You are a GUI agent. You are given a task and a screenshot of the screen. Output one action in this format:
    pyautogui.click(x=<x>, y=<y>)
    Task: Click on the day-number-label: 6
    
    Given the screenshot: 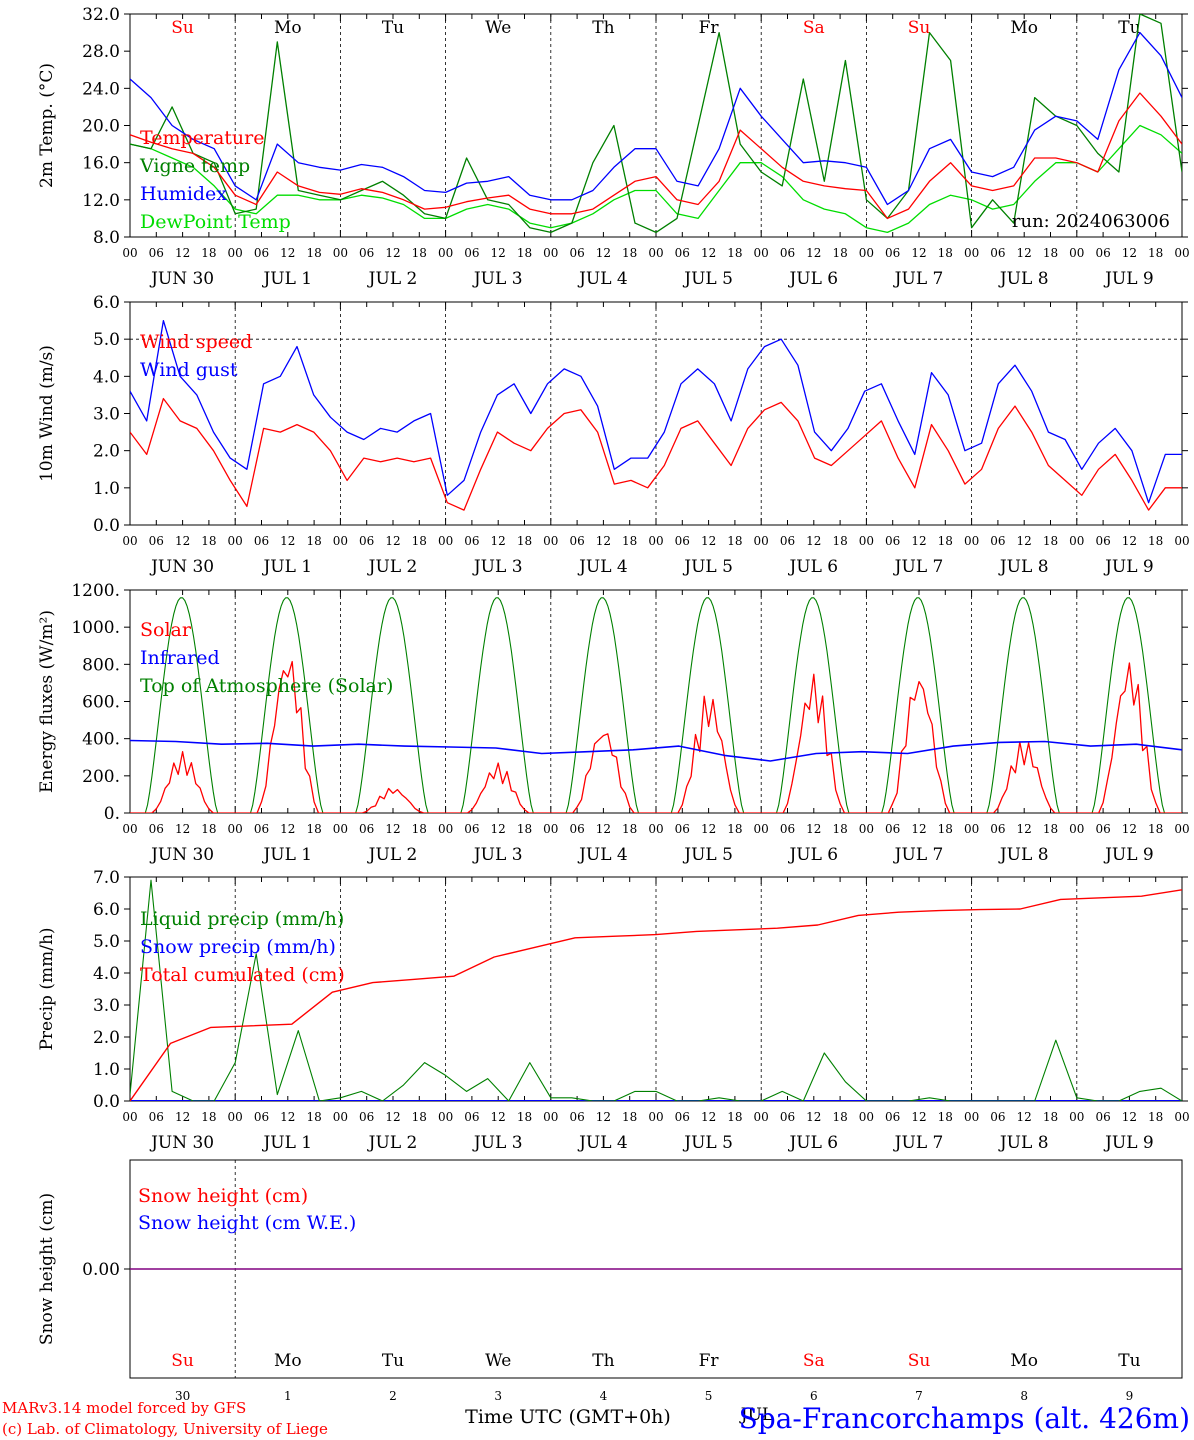 What is the action you would take?
    pyautogui.click(x=814, y=1396)
    